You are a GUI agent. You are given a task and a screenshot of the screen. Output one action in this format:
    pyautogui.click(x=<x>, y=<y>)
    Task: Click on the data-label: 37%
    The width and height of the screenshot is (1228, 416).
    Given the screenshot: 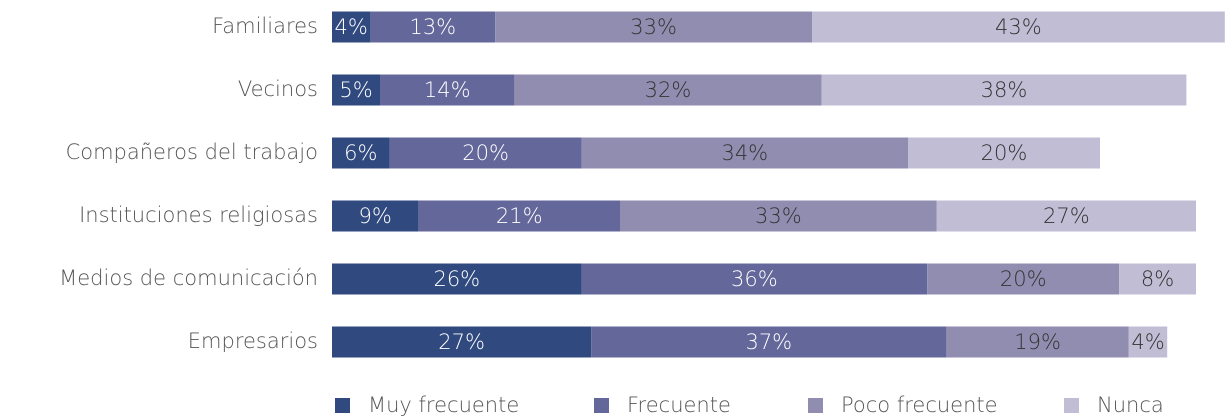 What is the action you would take?
    pyautogui.click(x=768, y=342)
    